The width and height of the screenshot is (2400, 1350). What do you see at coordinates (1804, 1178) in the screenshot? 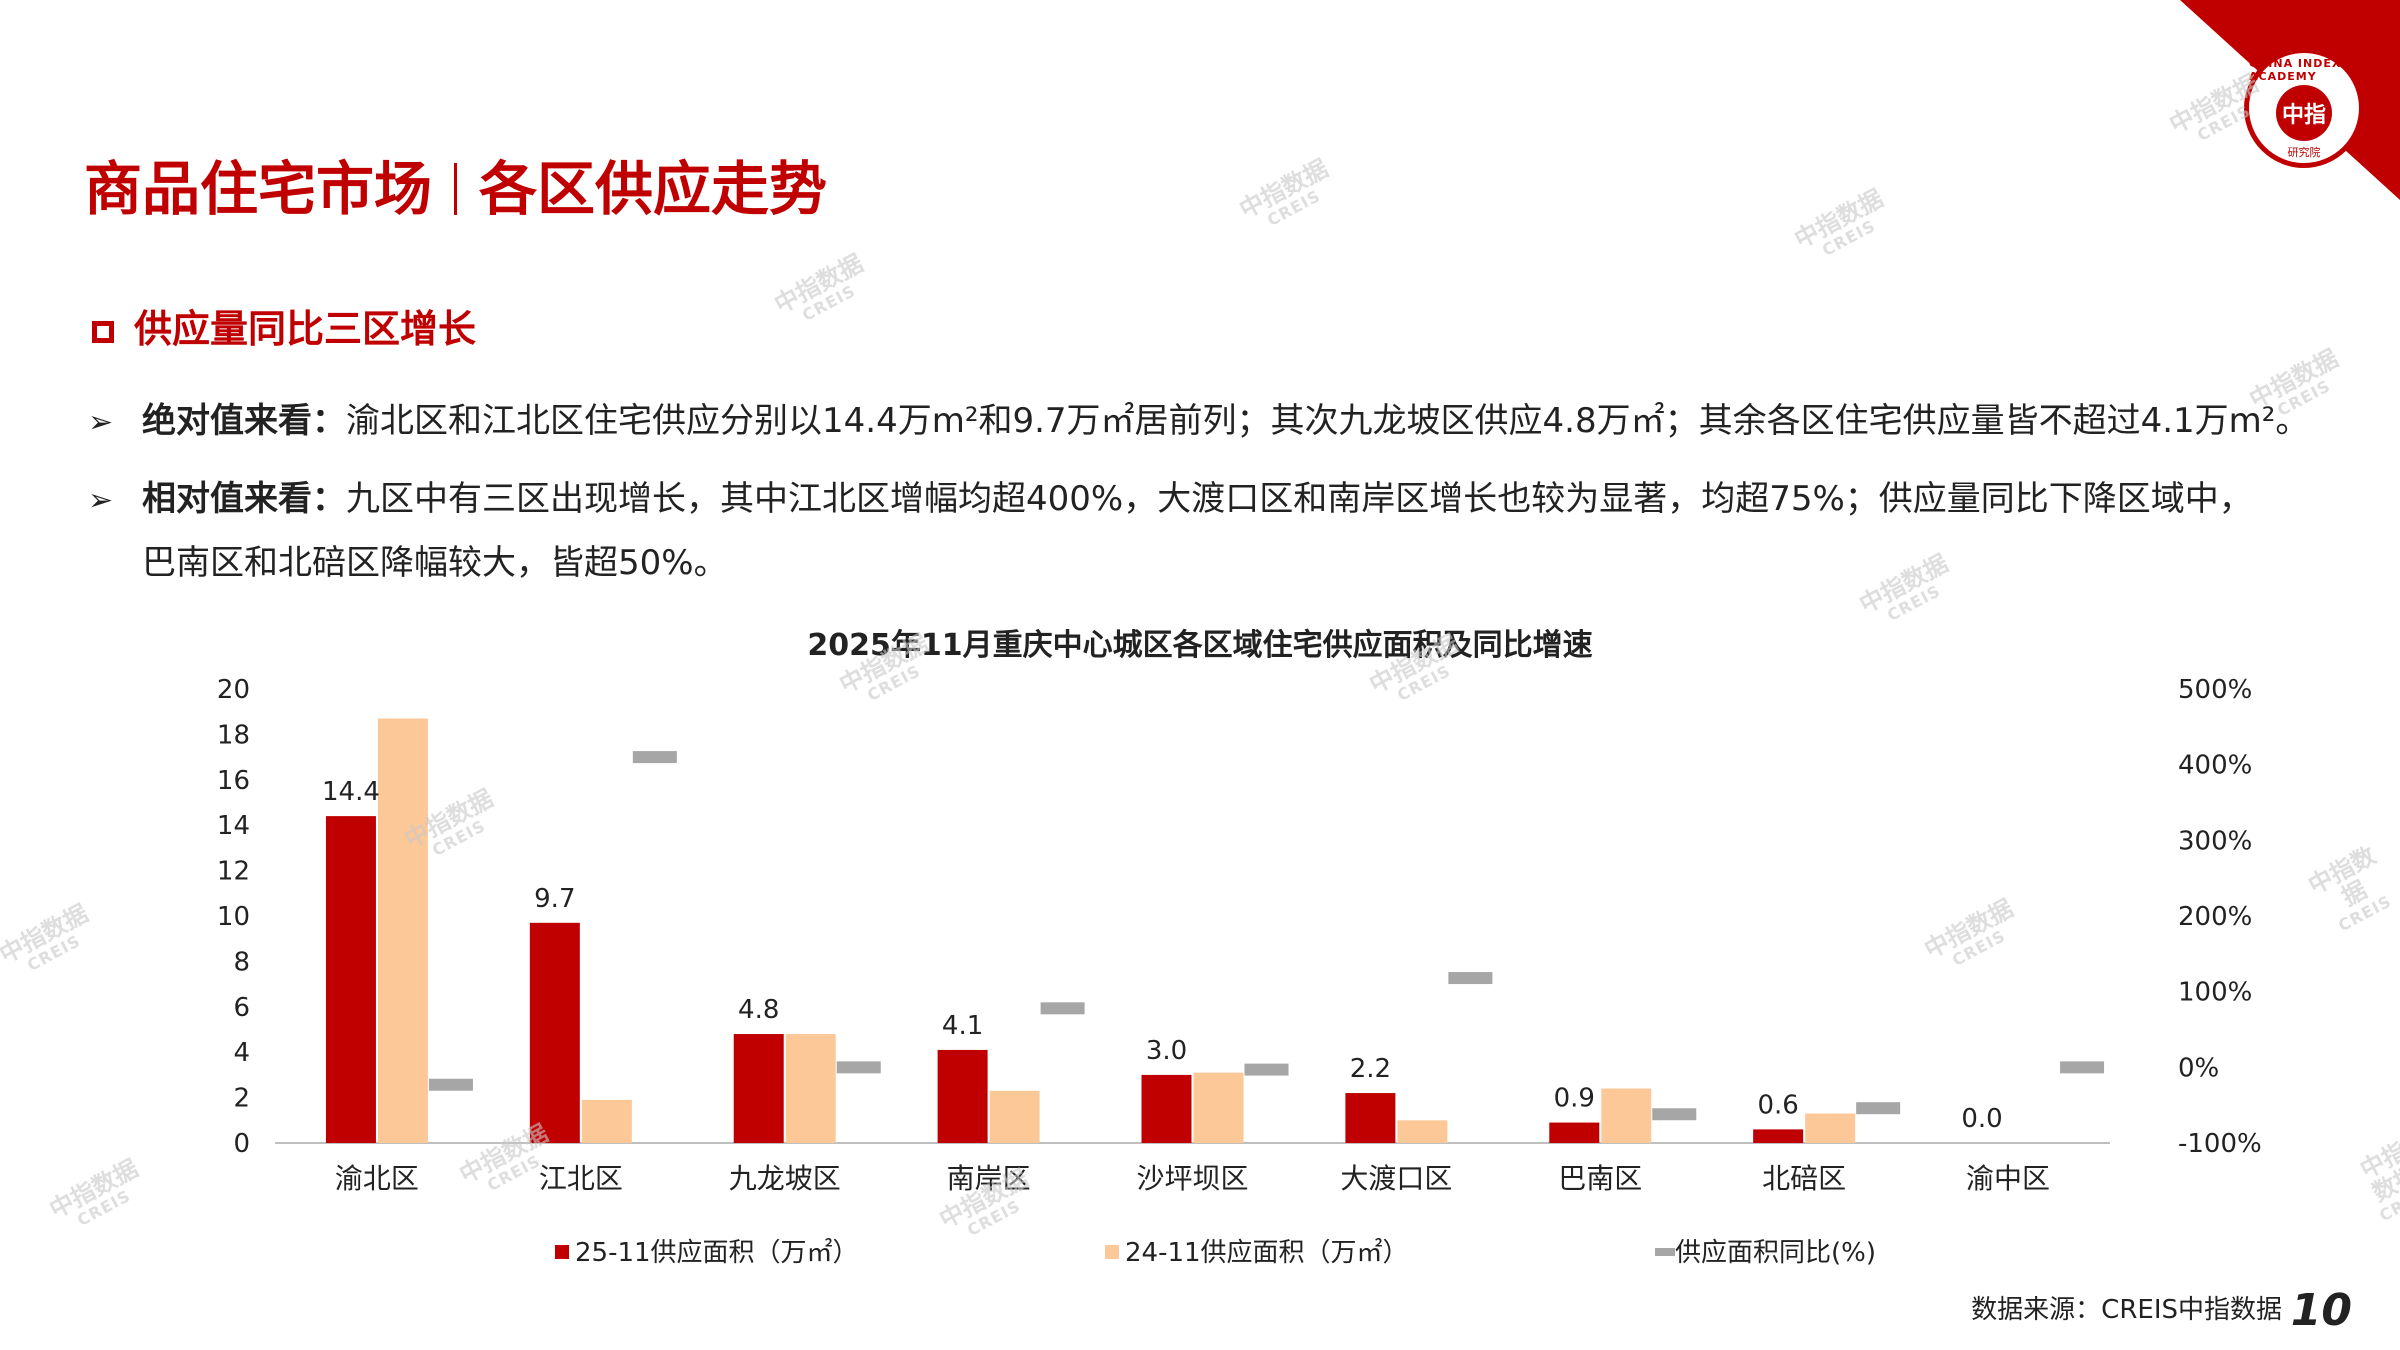
I see `x-tick-label: 北碚区` at bounding box center [1804, 1178].